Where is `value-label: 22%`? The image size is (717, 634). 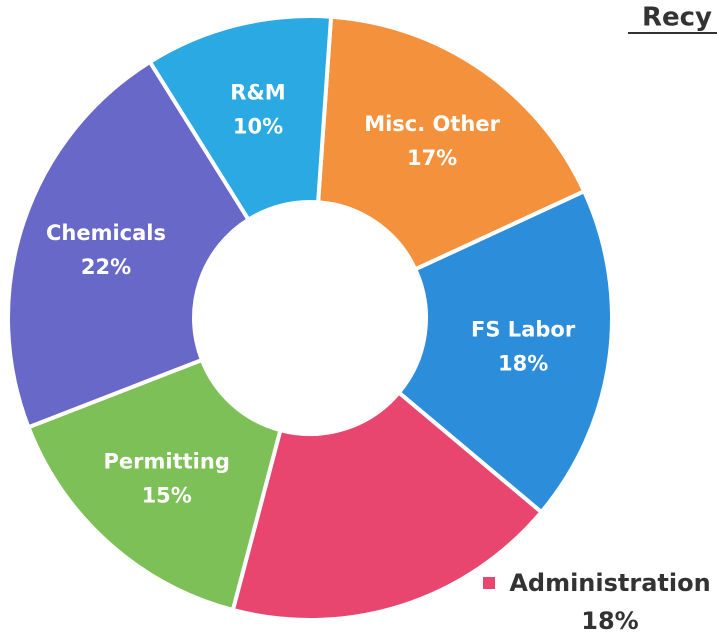
value-label: 22% is located at coordinates (106, 267).